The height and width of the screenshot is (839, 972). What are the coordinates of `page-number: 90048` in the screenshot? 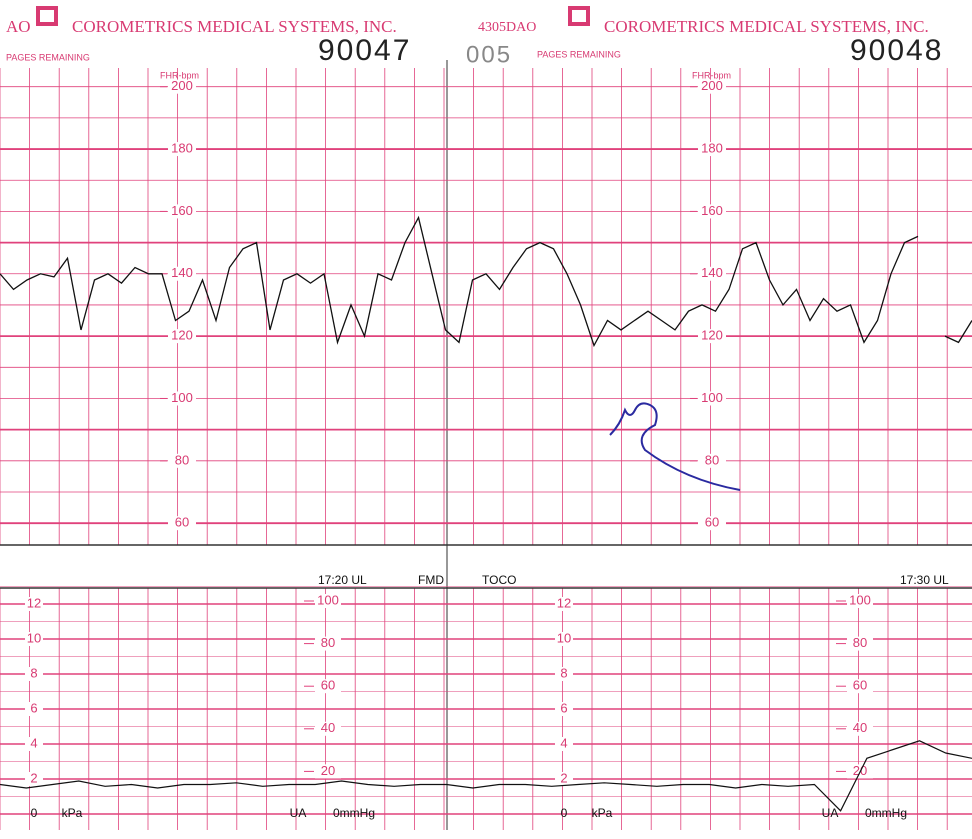 It's located at (896, 50).